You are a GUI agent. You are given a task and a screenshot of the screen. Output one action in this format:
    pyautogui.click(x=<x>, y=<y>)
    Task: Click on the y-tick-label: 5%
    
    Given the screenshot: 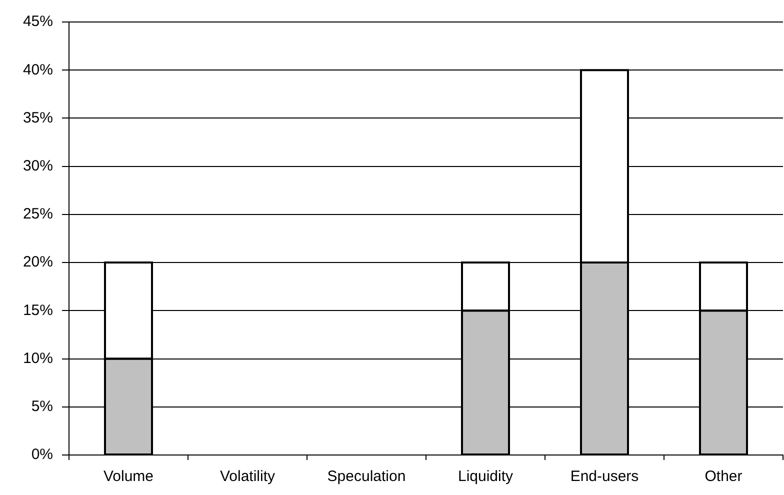 What is the action you would take?
    pyautogui.click(x=42, y=407)
    